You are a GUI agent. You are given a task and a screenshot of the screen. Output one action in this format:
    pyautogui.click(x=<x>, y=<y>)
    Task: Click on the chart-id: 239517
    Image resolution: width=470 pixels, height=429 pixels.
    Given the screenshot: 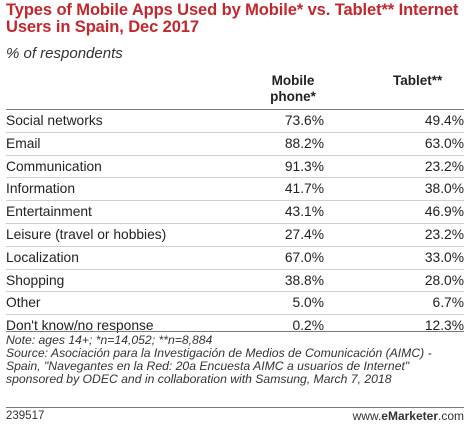 What is the action you would take?
    pyautogui.click(x=25, y=416)
    